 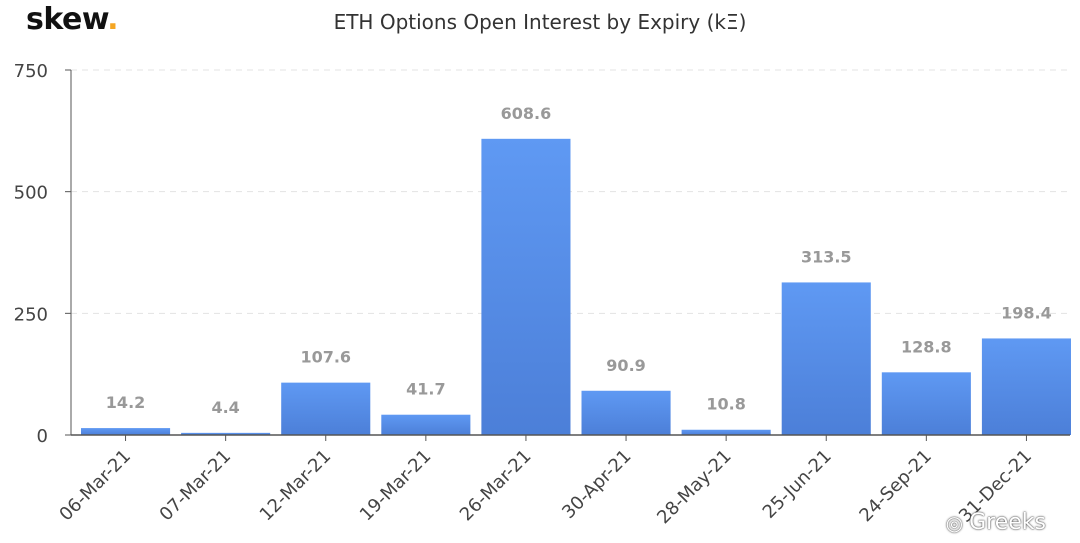 What do you see at coordinates (31, 193) in the screenshot?
I see `y-tick-label: 500` at bounding box center [31, 193].